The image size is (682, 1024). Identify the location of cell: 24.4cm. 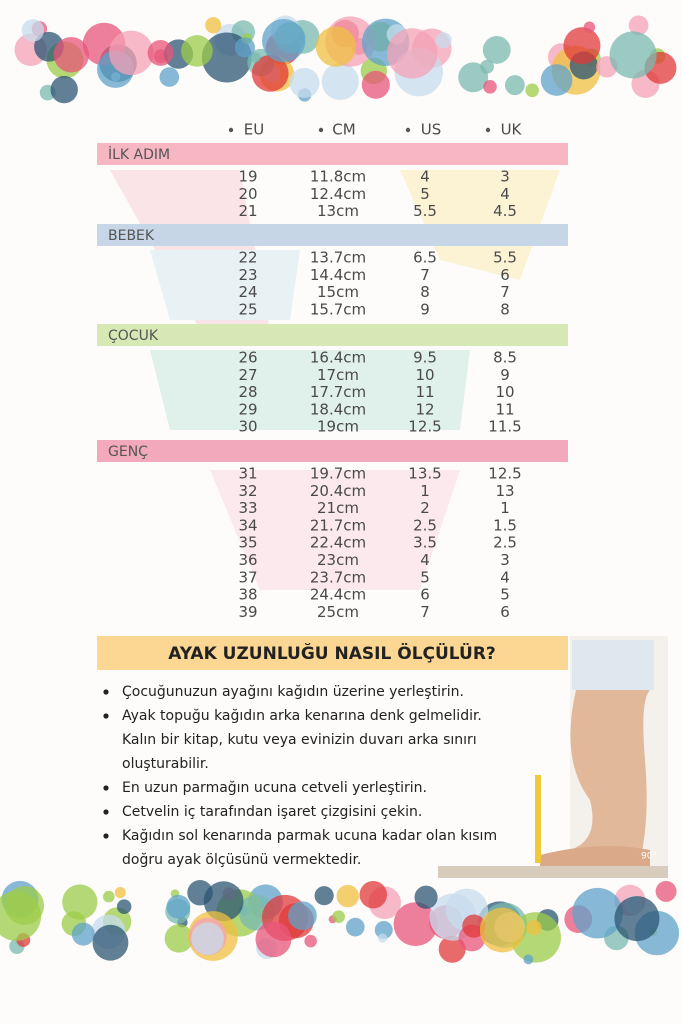
(338, 595).